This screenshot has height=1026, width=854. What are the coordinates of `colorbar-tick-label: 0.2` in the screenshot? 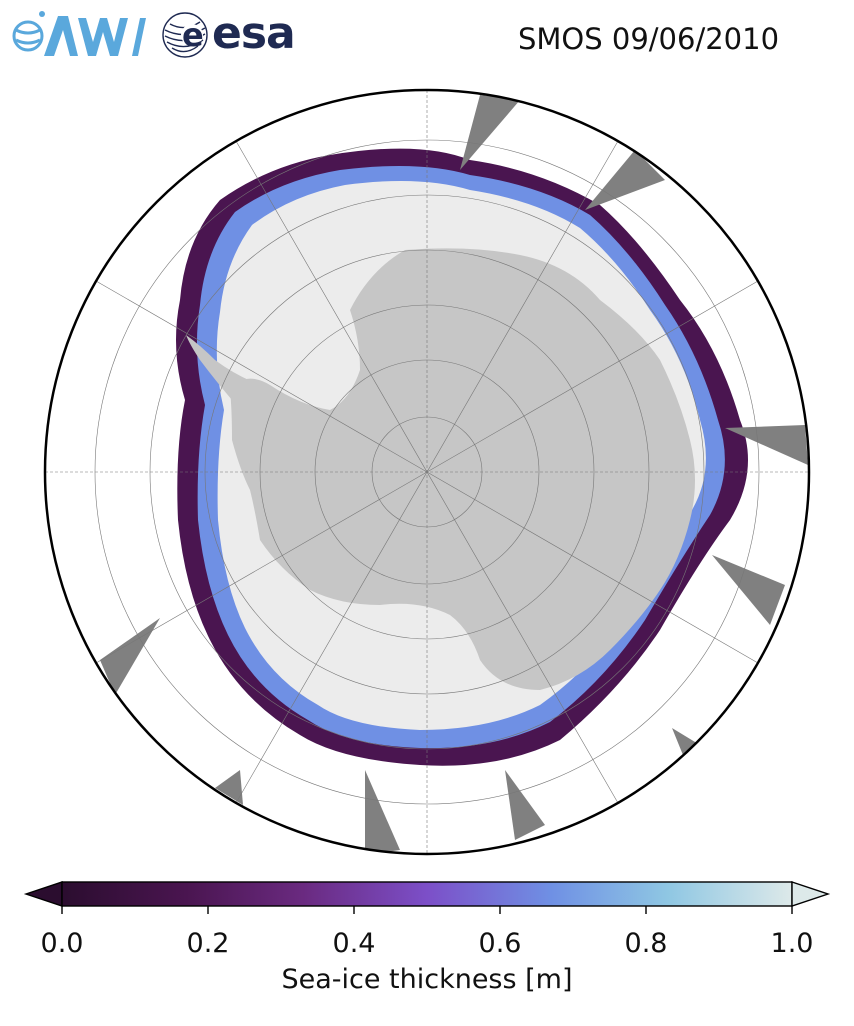 It's located at (208, 943).